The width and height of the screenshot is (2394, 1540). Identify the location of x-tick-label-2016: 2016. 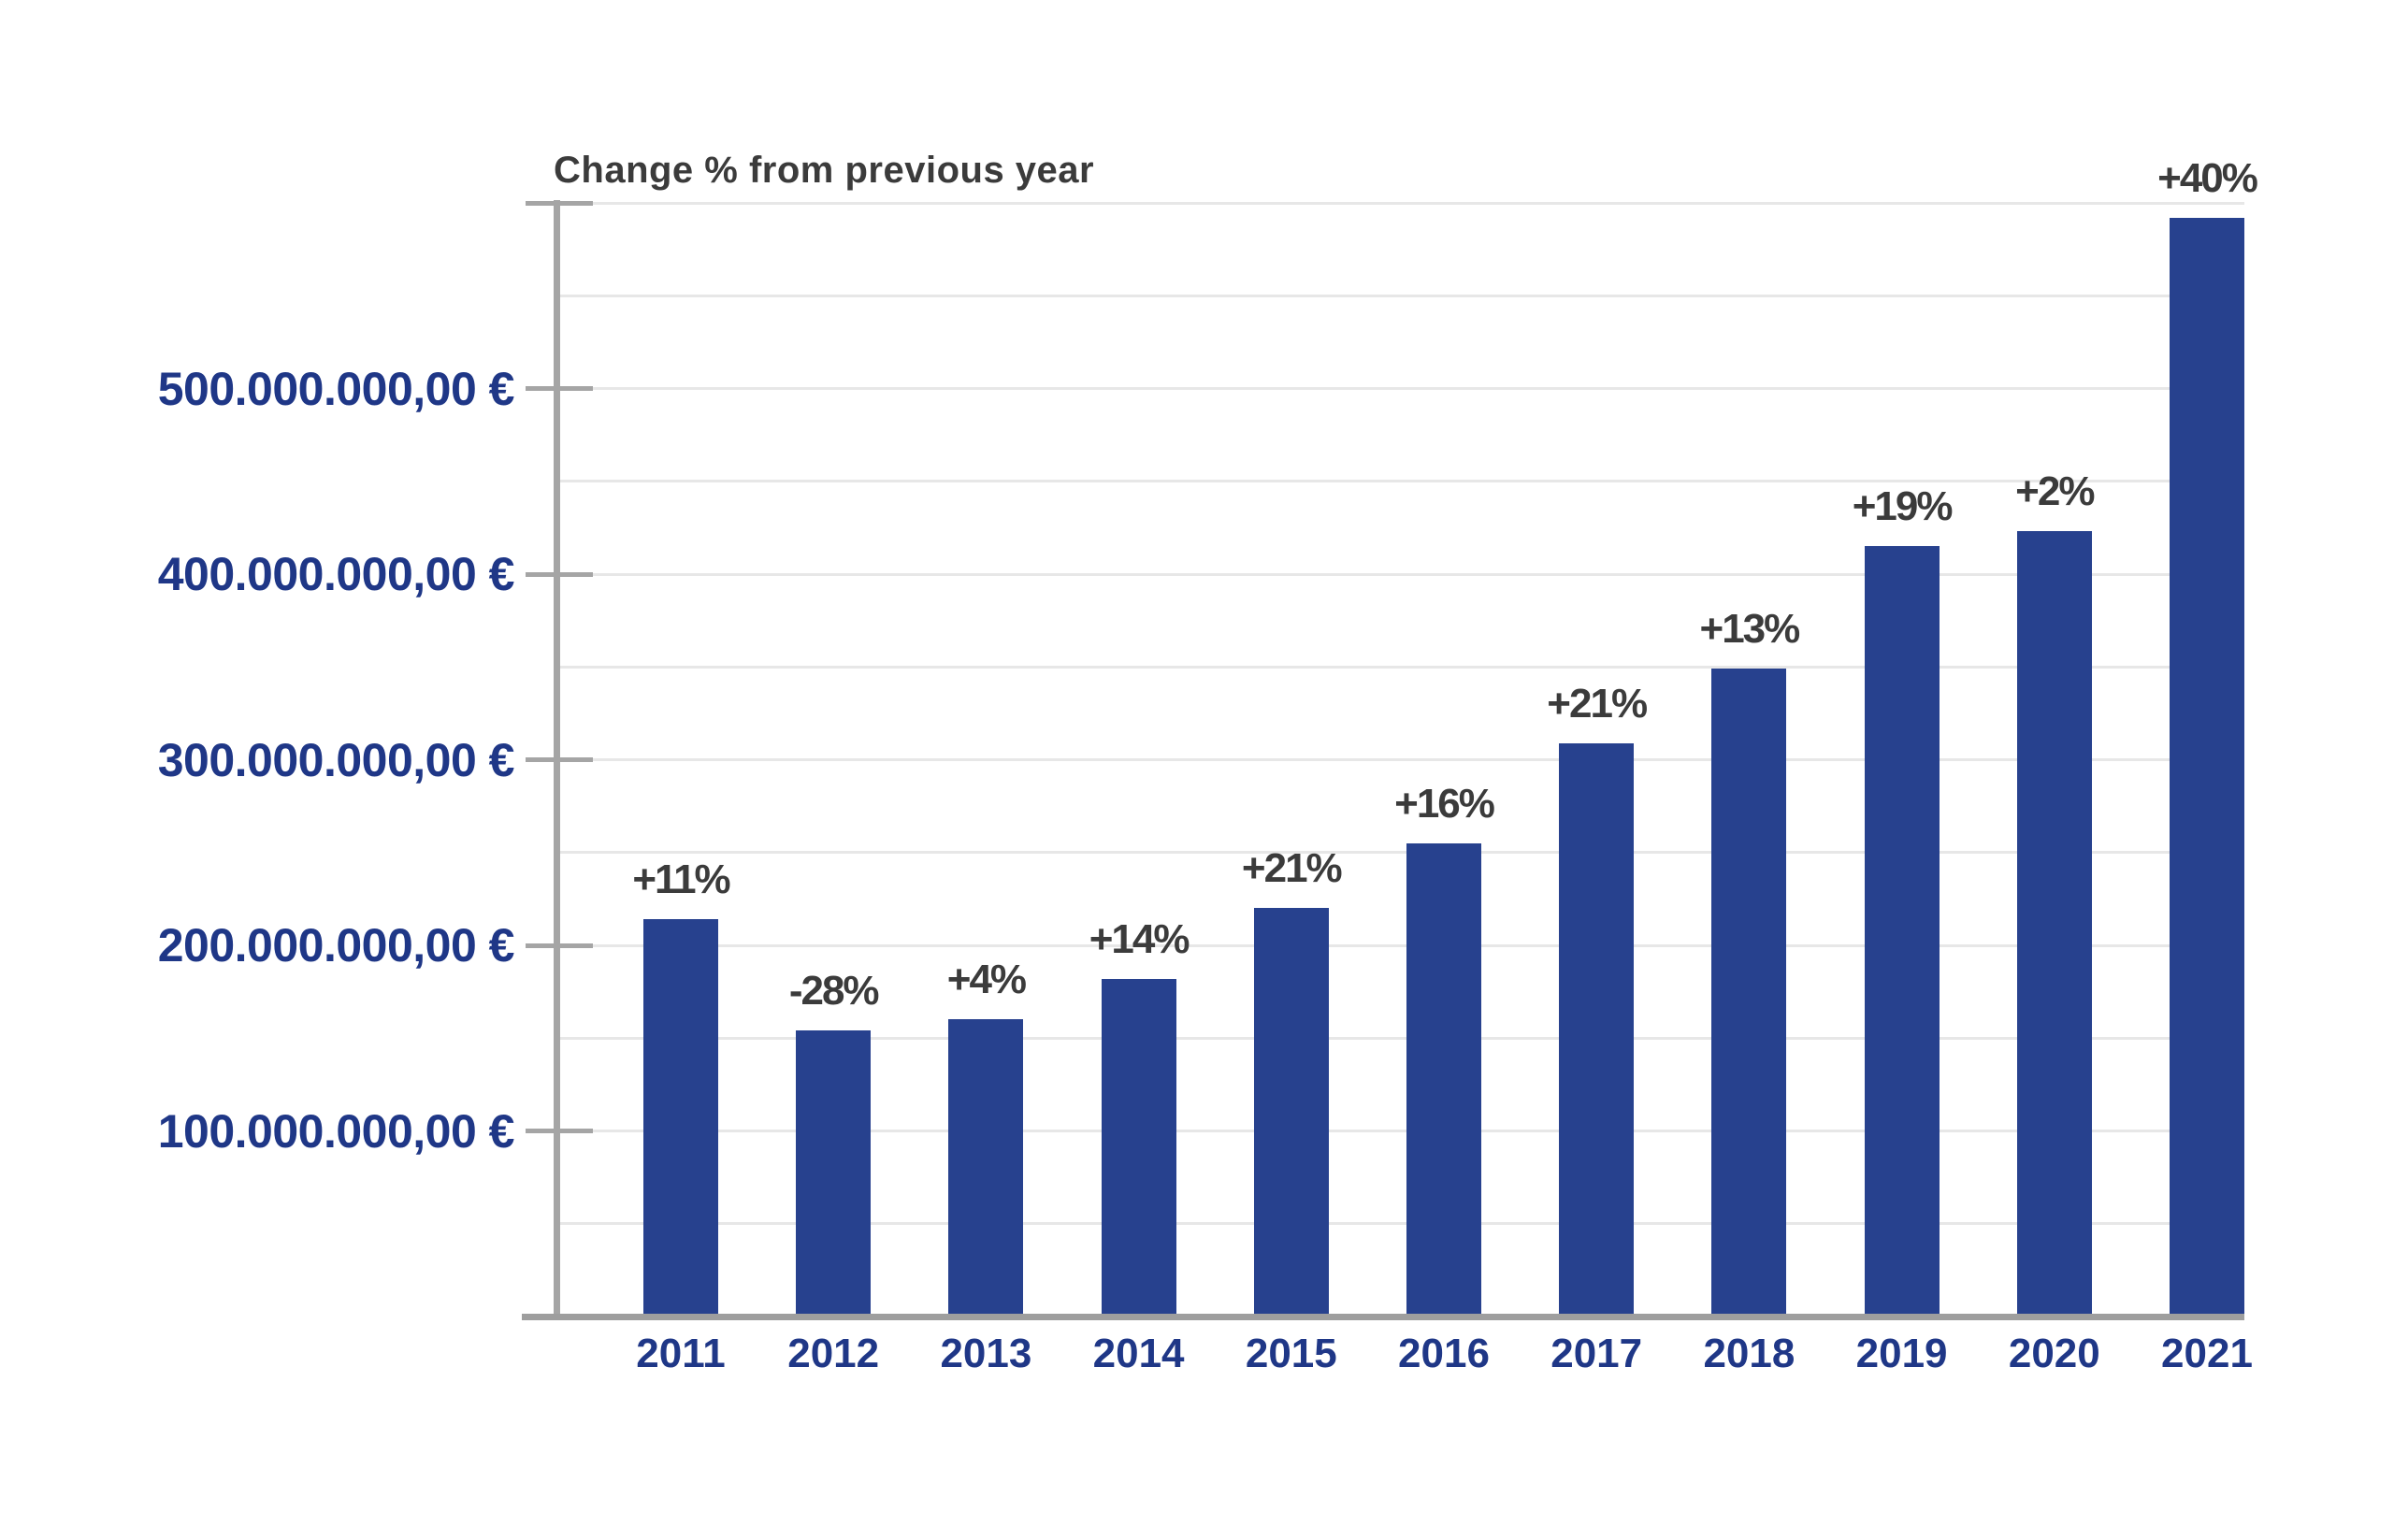
(1444, 1353).